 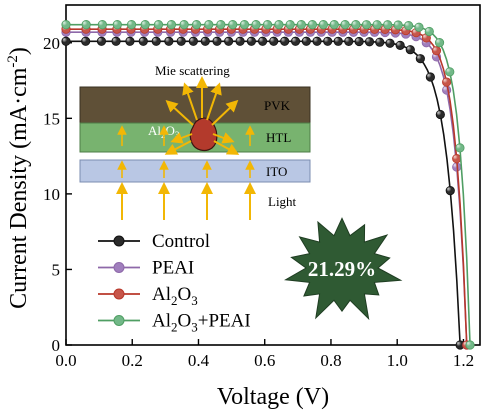 What do you see at coordinates (192, 70) in the screenshot?
I see `mie-scattering-label: Mie scattering` at bounding box center [192, 70].